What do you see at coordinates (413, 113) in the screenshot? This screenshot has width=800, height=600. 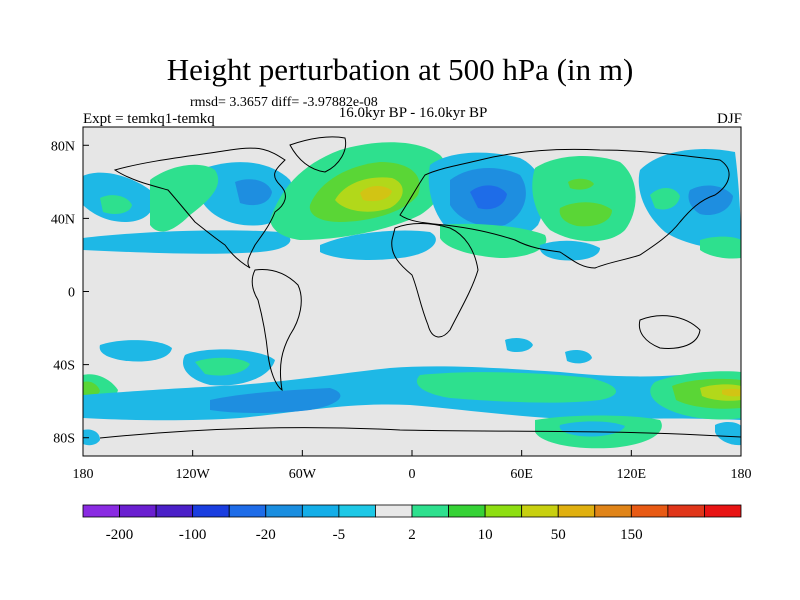 I see `period-label: 16.0kyr BP - 16.0kyr BP` at bounding box center [413, 113].